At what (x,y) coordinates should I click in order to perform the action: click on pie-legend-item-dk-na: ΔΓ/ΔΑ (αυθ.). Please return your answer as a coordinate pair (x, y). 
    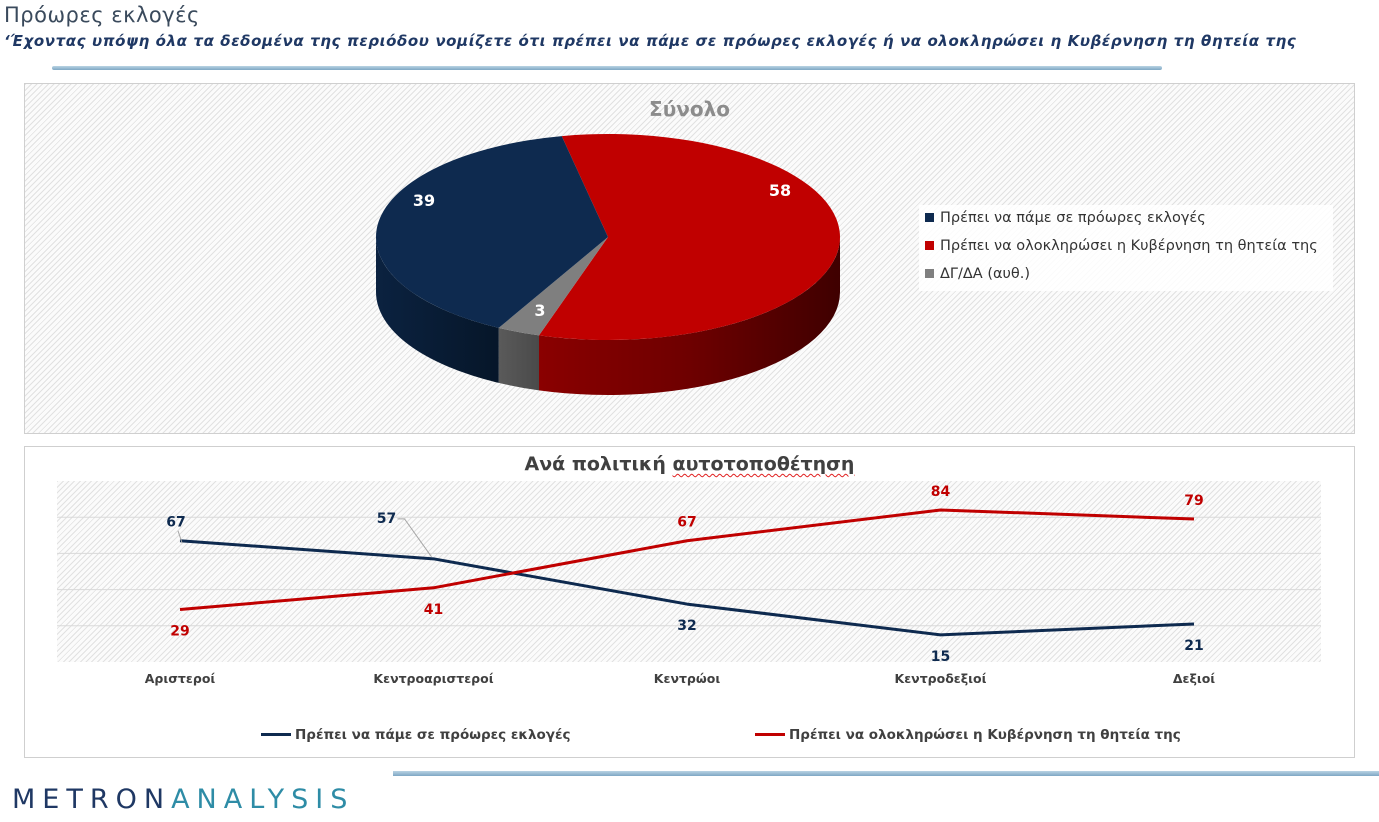
    Looking at the image, I should click on (977, 274).